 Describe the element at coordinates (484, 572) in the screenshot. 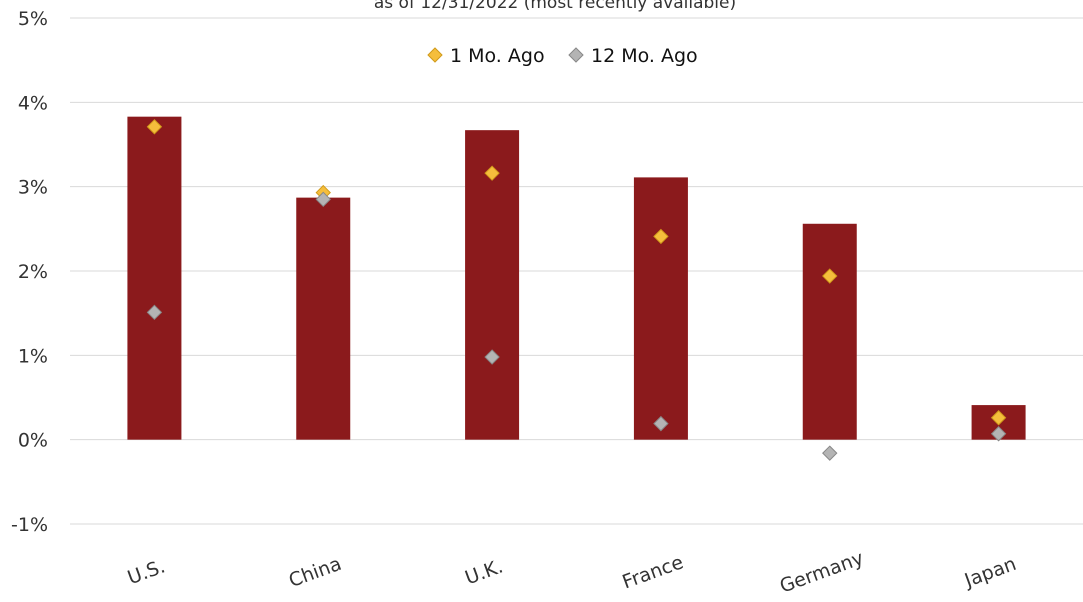

I see `x-category-label: U.K.` at that location.